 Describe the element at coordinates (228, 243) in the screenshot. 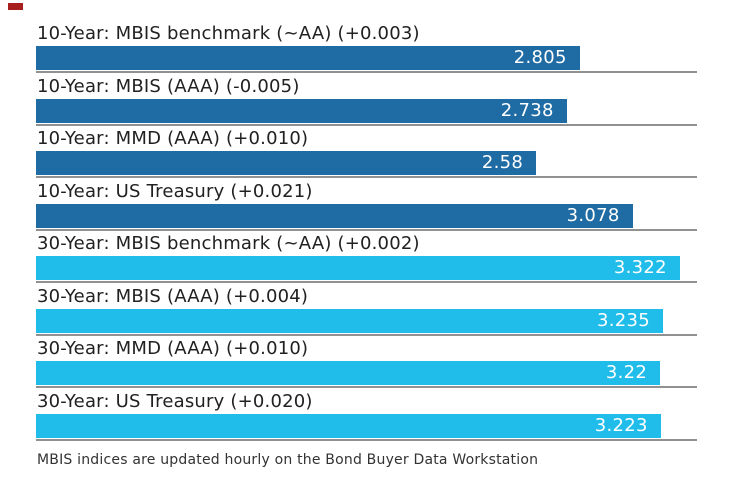

I see `bar-label: 30-Year: MBIS benchmark (~AA) (+0.002)` at that location.